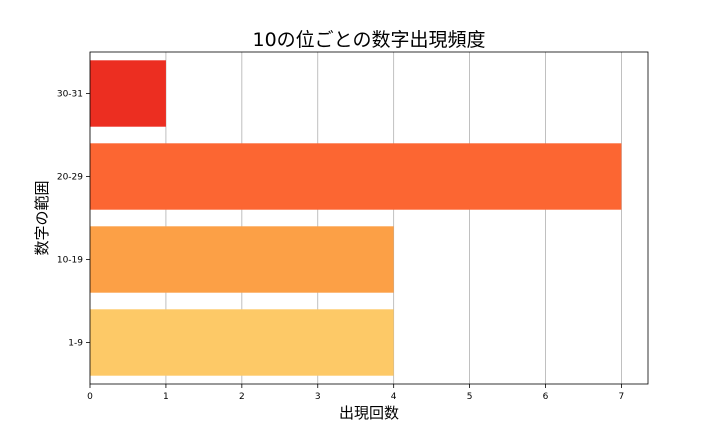 This screenshot has height=432, width=720. What do you see at coordinates (70, 95) in the screenshot?
I see `y-tick-label: 30-31` at bounding box center [70, 95].